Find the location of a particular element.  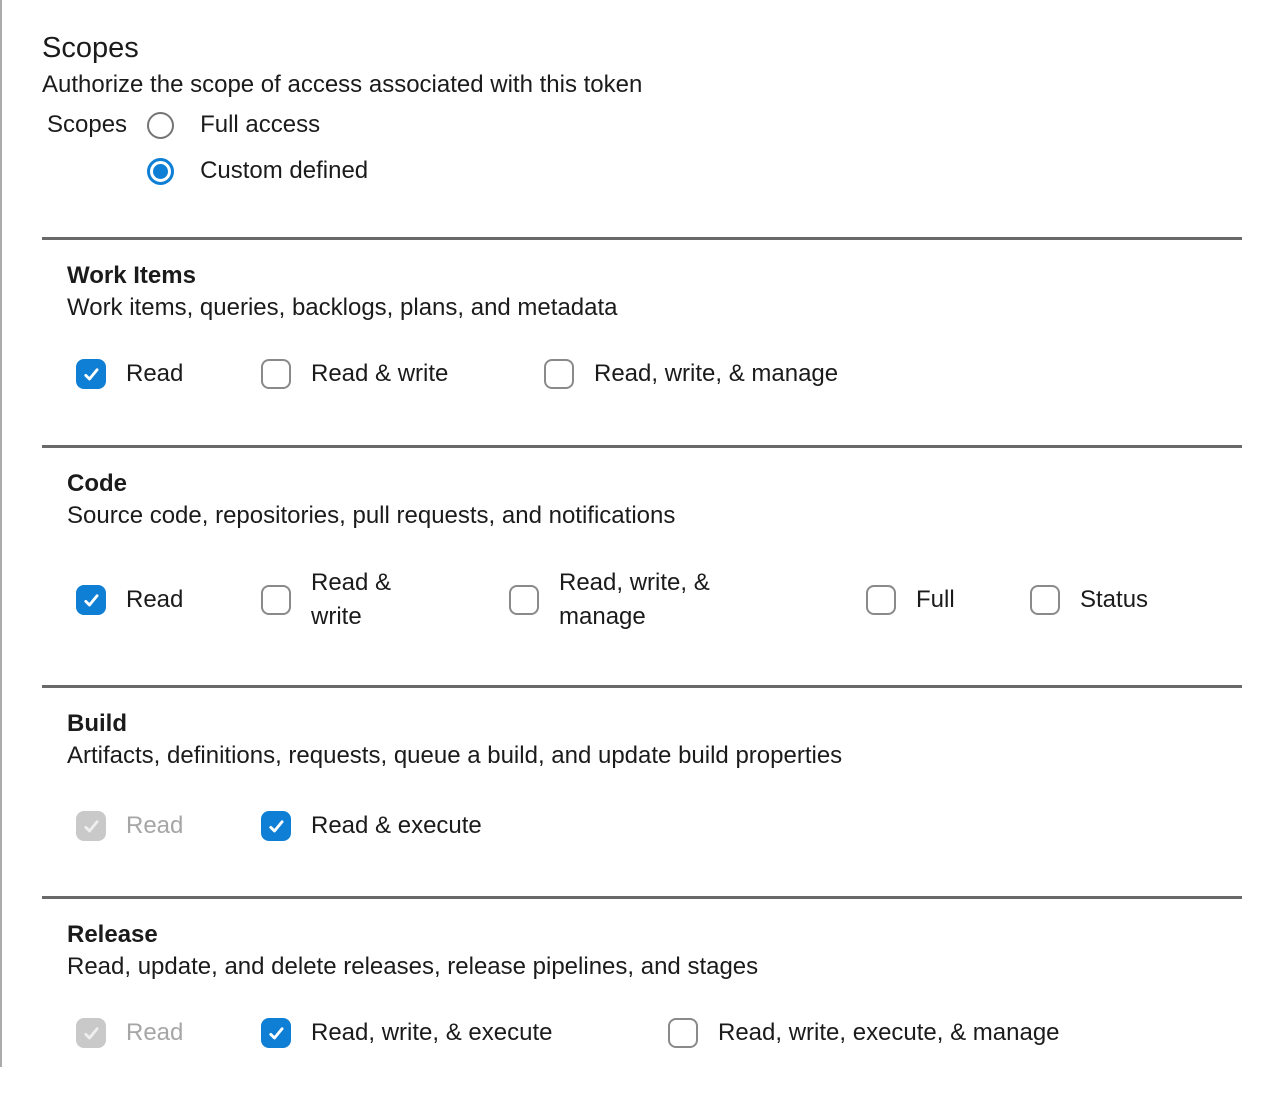

radio-label: Custom defined is located at coordinates (284, 170).